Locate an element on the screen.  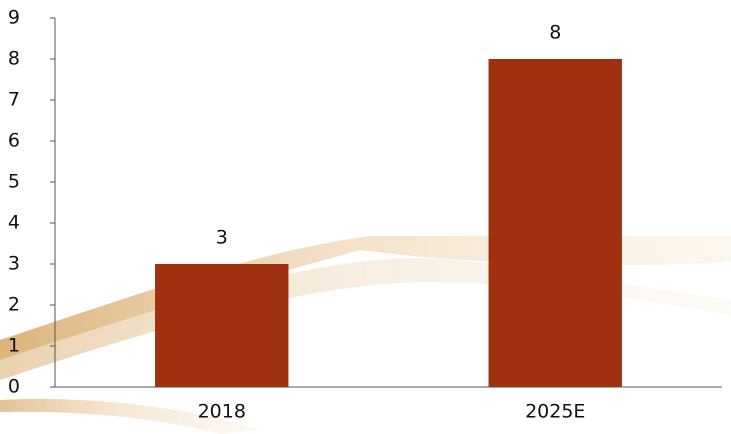
x-tick-label: 2025E is located at coordinates (555, 412).